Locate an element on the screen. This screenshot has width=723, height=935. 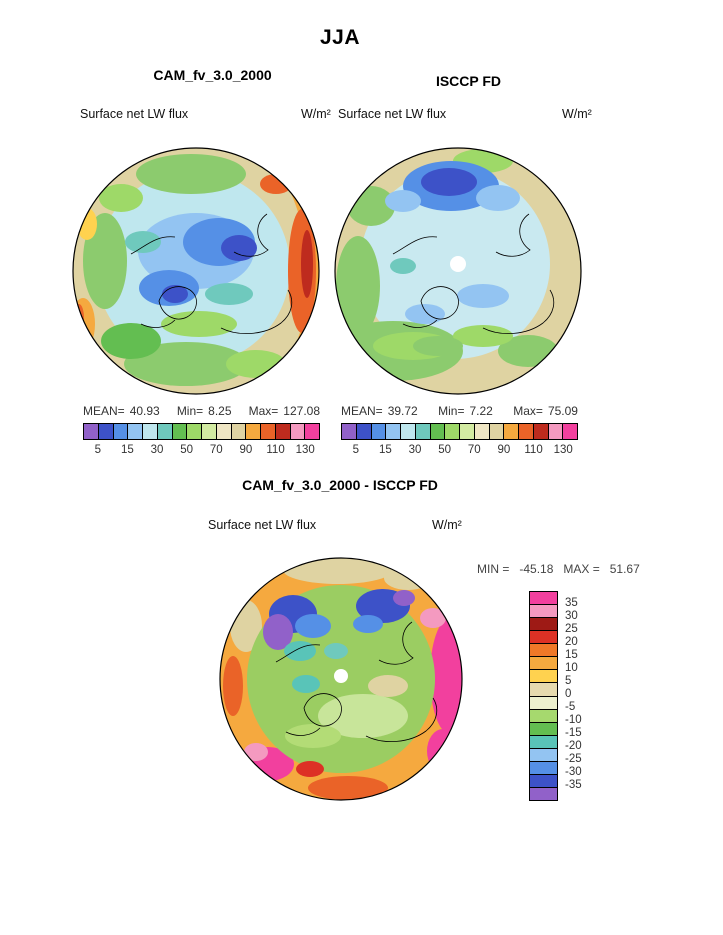
cam-map-outline is located at coordinates (196, 271).